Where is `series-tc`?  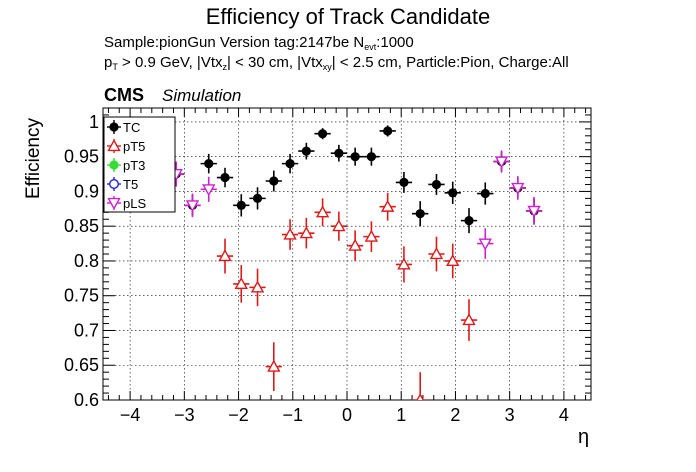
series-tc is located at coordinates (355, 179).